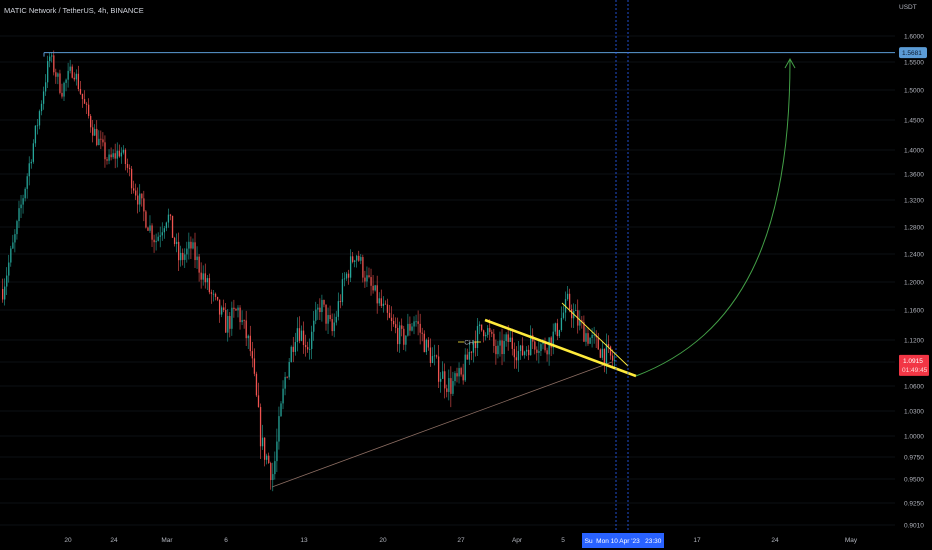  Describe the element at coordinates (914, 37) in the screenshot. I see `price-tick-label: 1.6000` at that location.